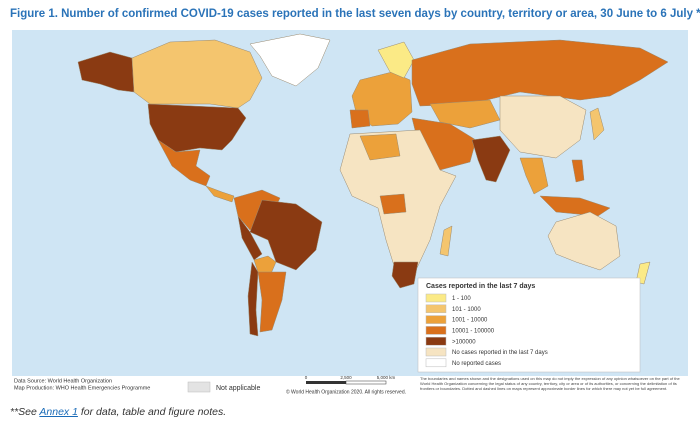 The height and width of the screenshot is (433, 700). I want to click on brazil, so click(286, 235).